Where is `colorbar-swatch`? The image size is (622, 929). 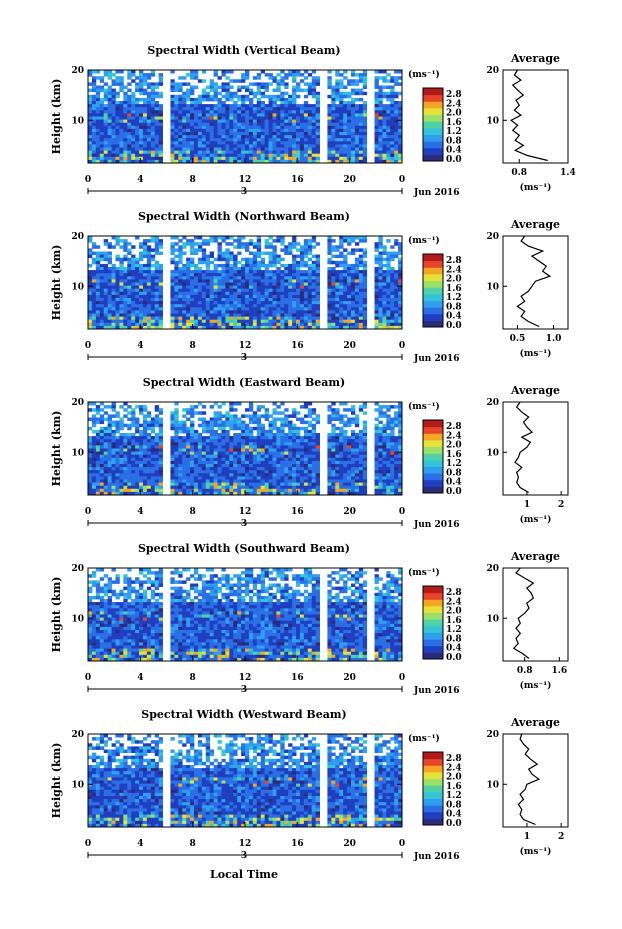
colorbar-swatch is located at coordinates (433, 277).